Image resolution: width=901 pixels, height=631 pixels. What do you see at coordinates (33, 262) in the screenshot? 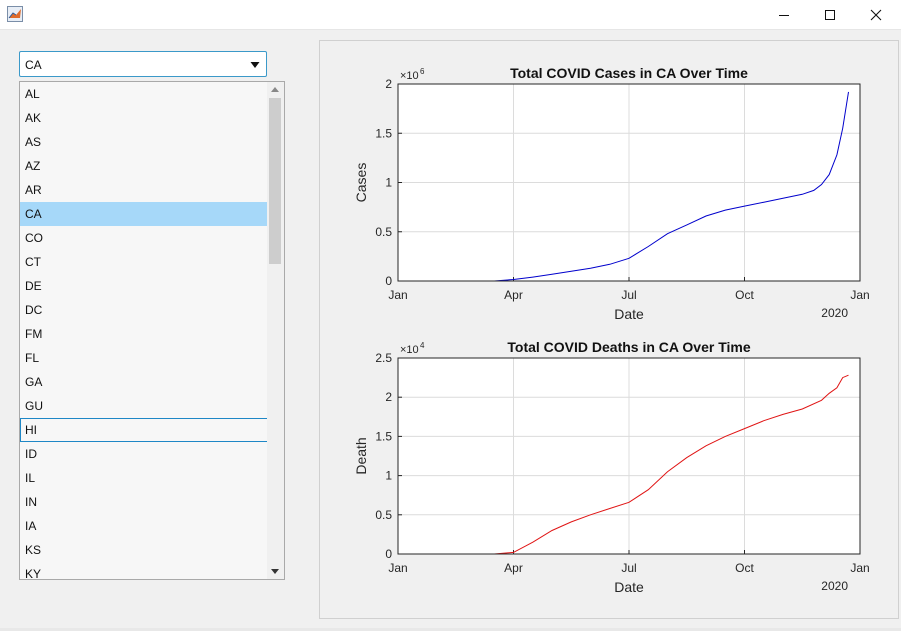
I see `dropdown-option-ct: CT` at bounding box center [33, 262].